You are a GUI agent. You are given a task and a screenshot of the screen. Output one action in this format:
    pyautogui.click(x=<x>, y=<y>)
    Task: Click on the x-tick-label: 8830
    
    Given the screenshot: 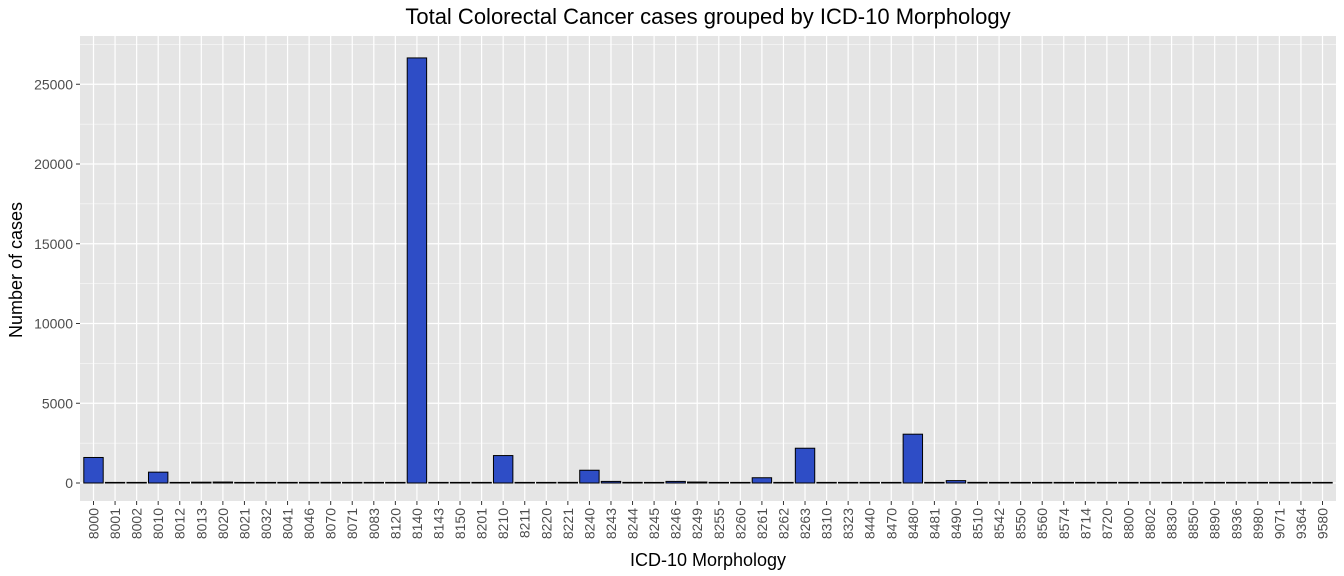 What is the action you would take?
    pyautogui.click(x=1172, y=523)
    